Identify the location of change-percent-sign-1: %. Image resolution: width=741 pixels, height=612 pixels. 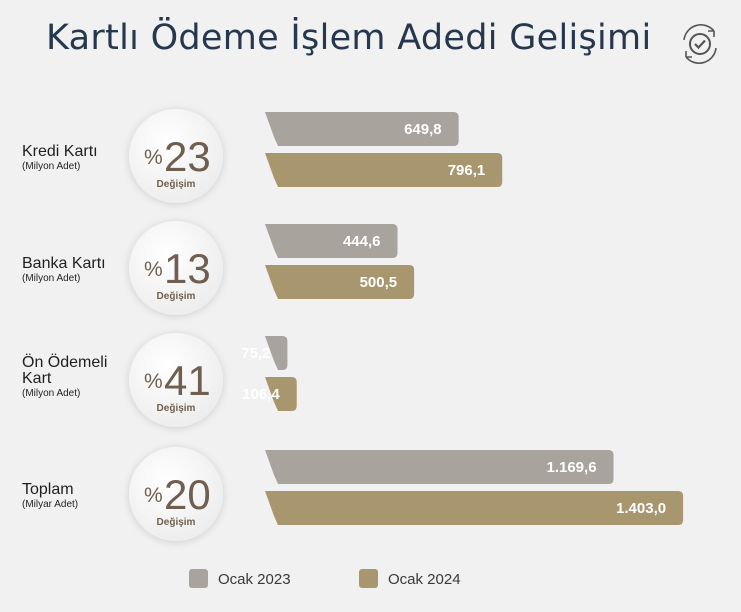
(153, 269).